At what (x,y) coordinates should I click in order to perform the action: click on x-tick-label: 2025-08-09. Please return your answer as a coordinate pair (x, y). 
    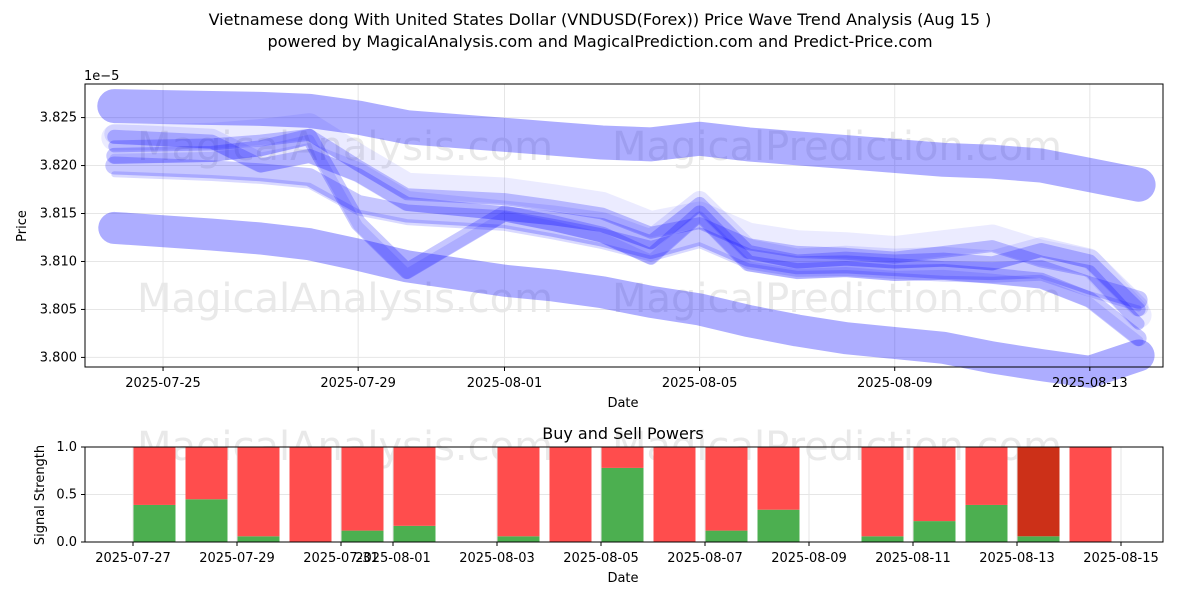
    Looking at the image, I should click on (895, 383).